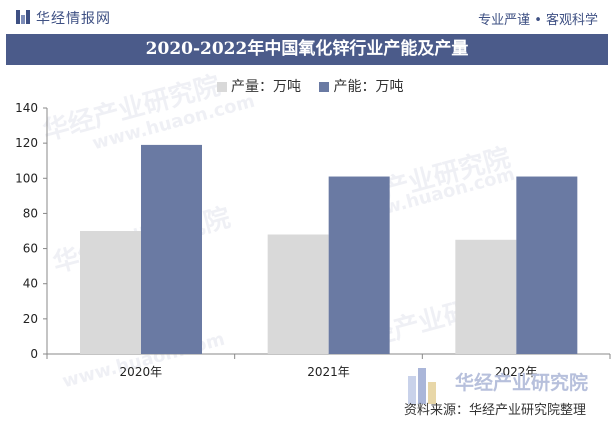 This screenshot has height=425, width=614. What do you see at coordinates (522, 383) in the screenshot?
I see `footer-brand: 华经产业研究院` at bounding box center [522, 383].